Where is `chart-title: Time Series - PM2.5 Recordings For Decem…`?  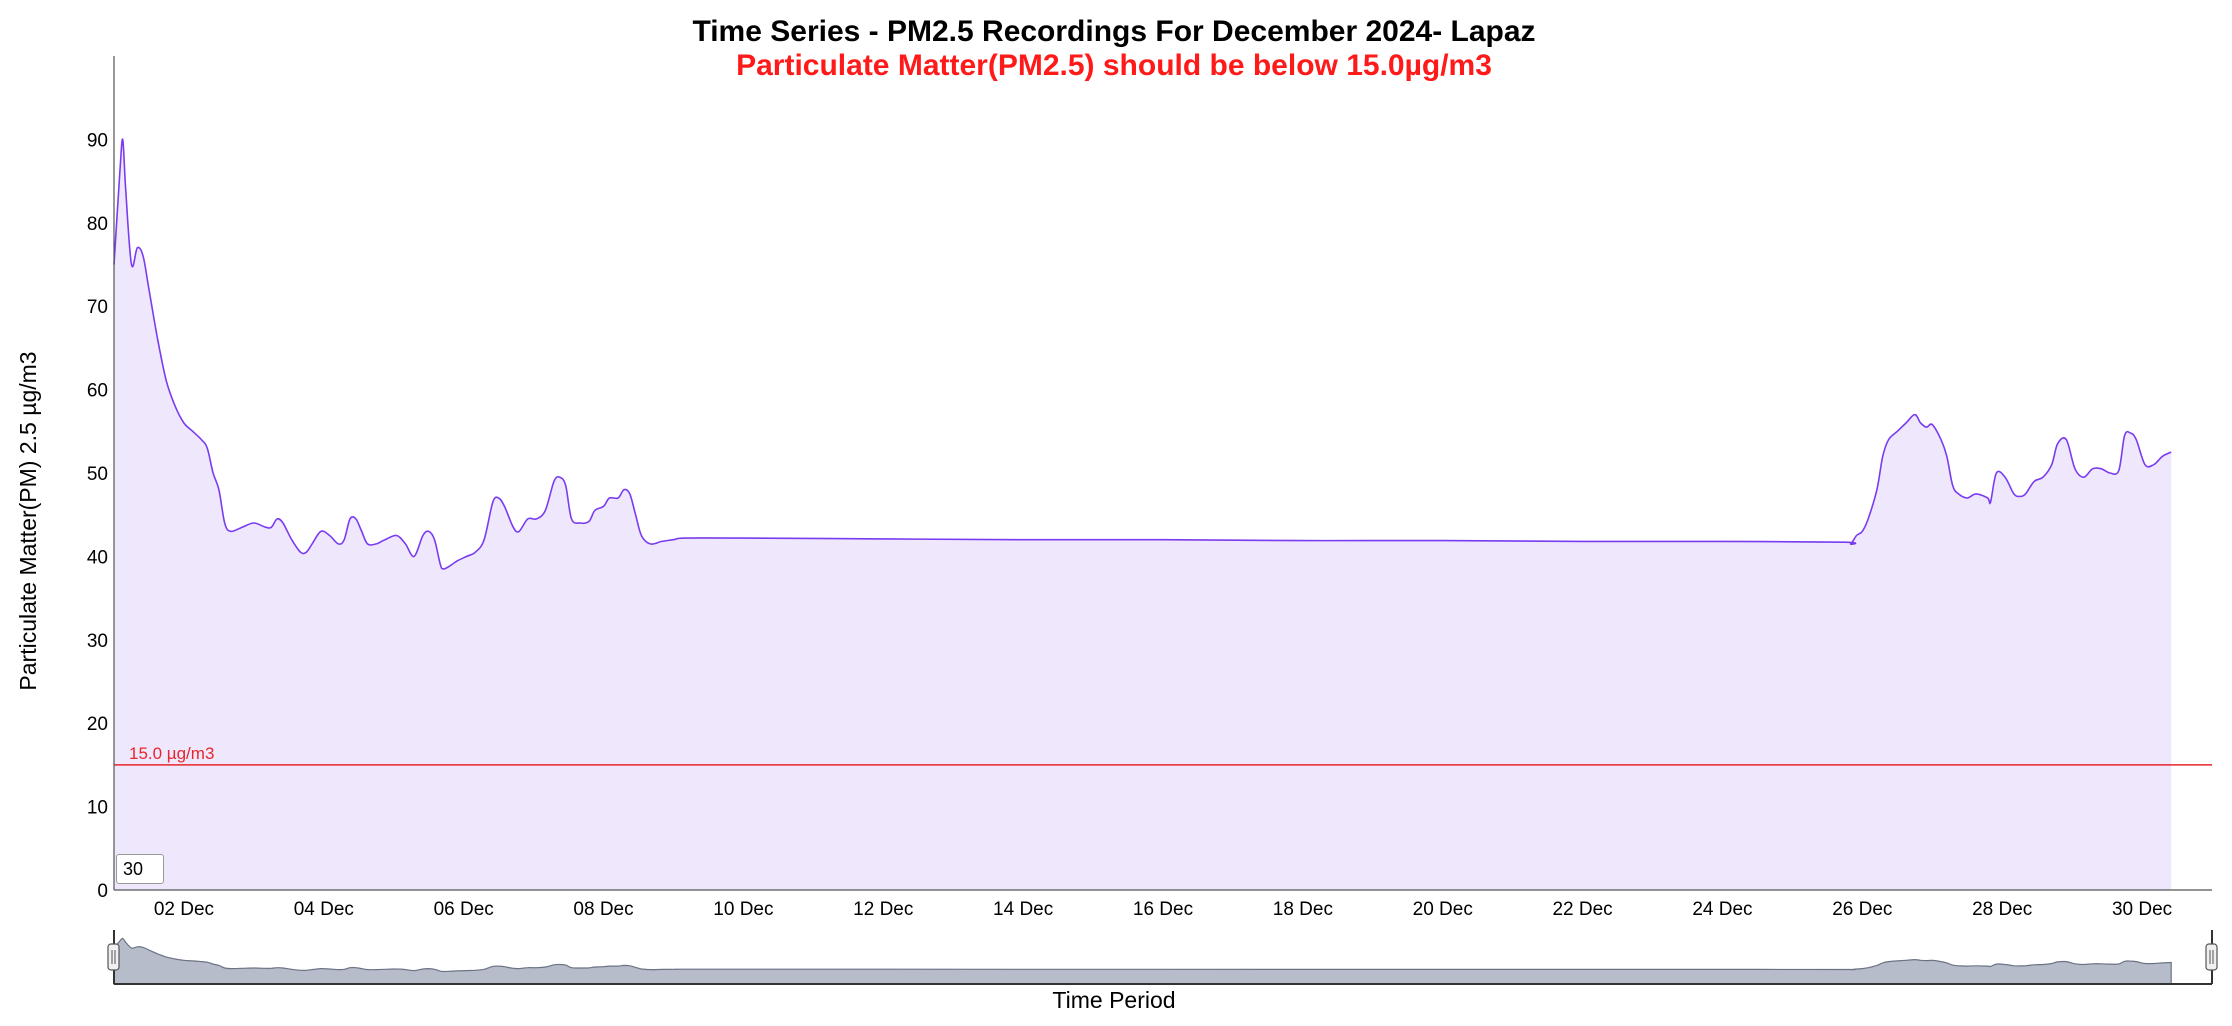
chart-title: Time Series - PM2.5 Recordings For Decem… is located at coordinates (1113, 31).